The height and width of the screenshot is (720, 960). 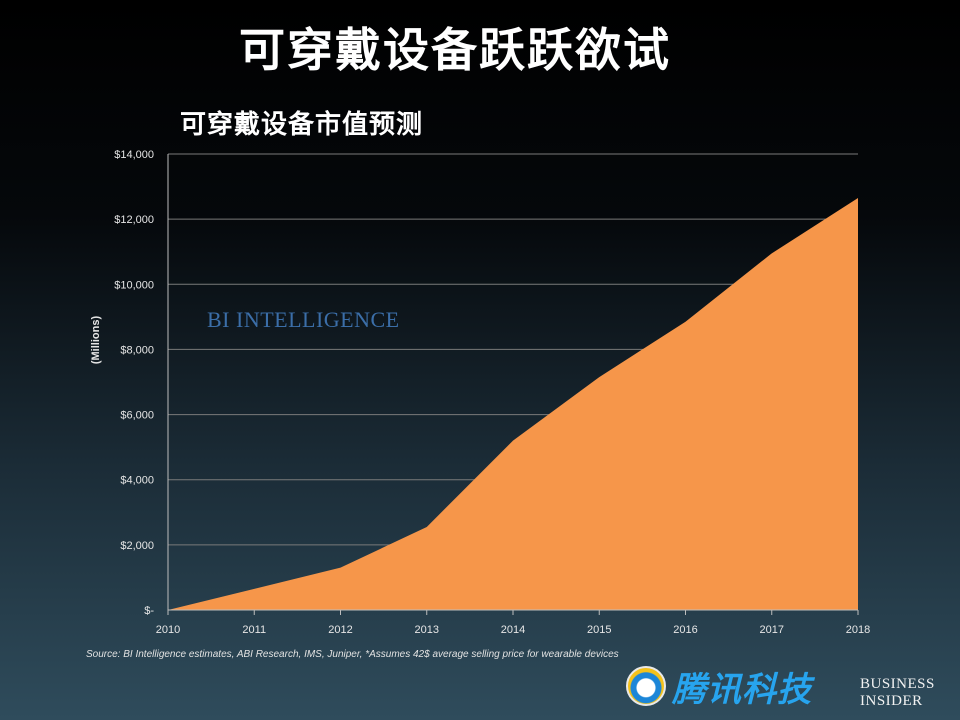 I want to click on tencent-logo-text: 腾讯科技, so click(x=742, y=689).